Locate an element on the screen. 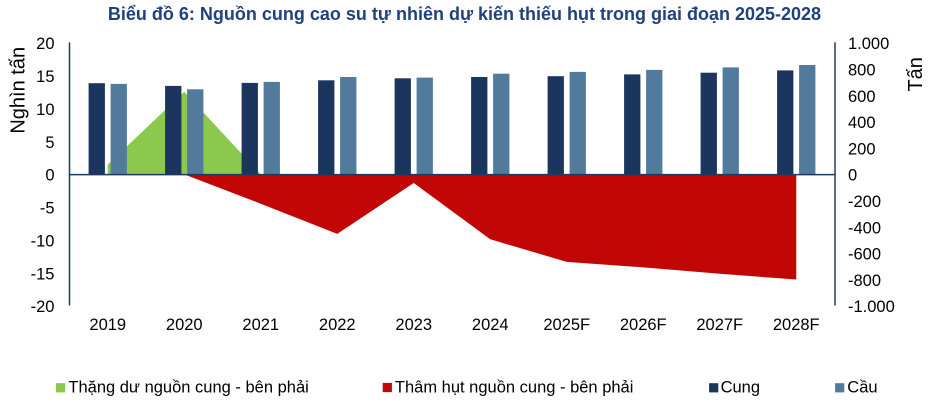  svg-text: -15 is located at coordinates (43, 274).